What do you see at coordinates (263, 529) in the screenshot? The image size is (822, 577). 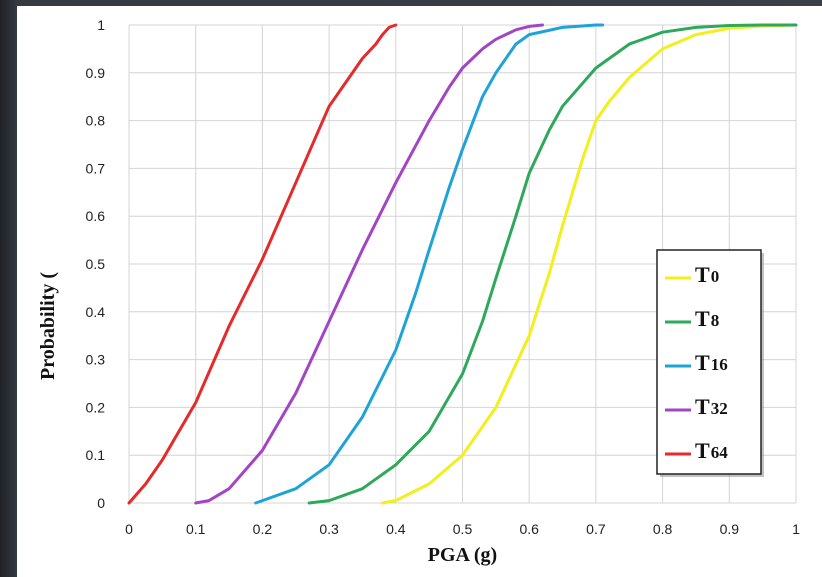 I see `x-tick-label: 0.2` at bounding box center [263, 529].